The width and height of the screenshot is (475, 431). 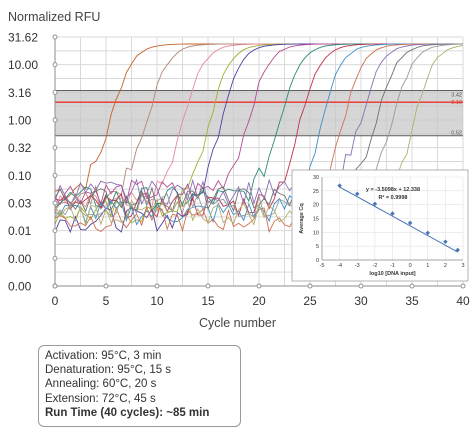 I want to click on condition-denaturation: Denaturation: 95°C, 15 s, so click(x=108, y=370).